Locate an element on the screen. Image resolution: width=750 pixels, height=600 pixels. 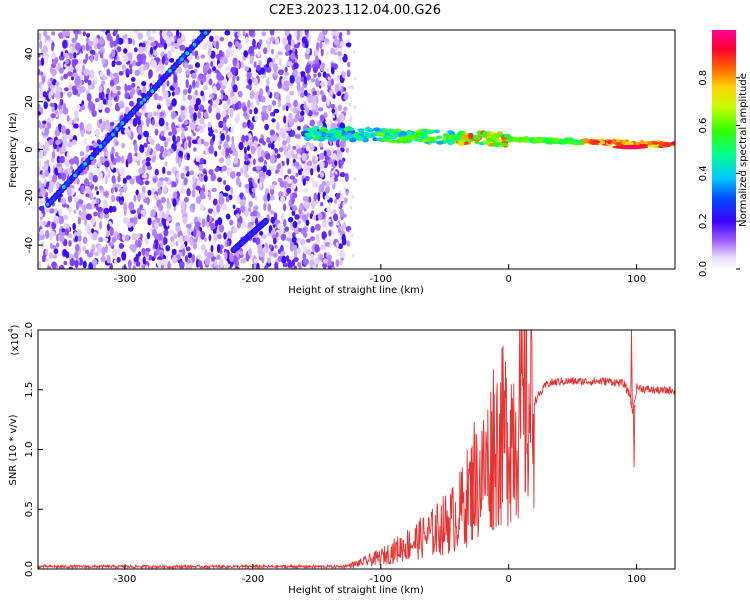
spectrogram-x-tick-label: -200 is located at coordinates (253, 279).